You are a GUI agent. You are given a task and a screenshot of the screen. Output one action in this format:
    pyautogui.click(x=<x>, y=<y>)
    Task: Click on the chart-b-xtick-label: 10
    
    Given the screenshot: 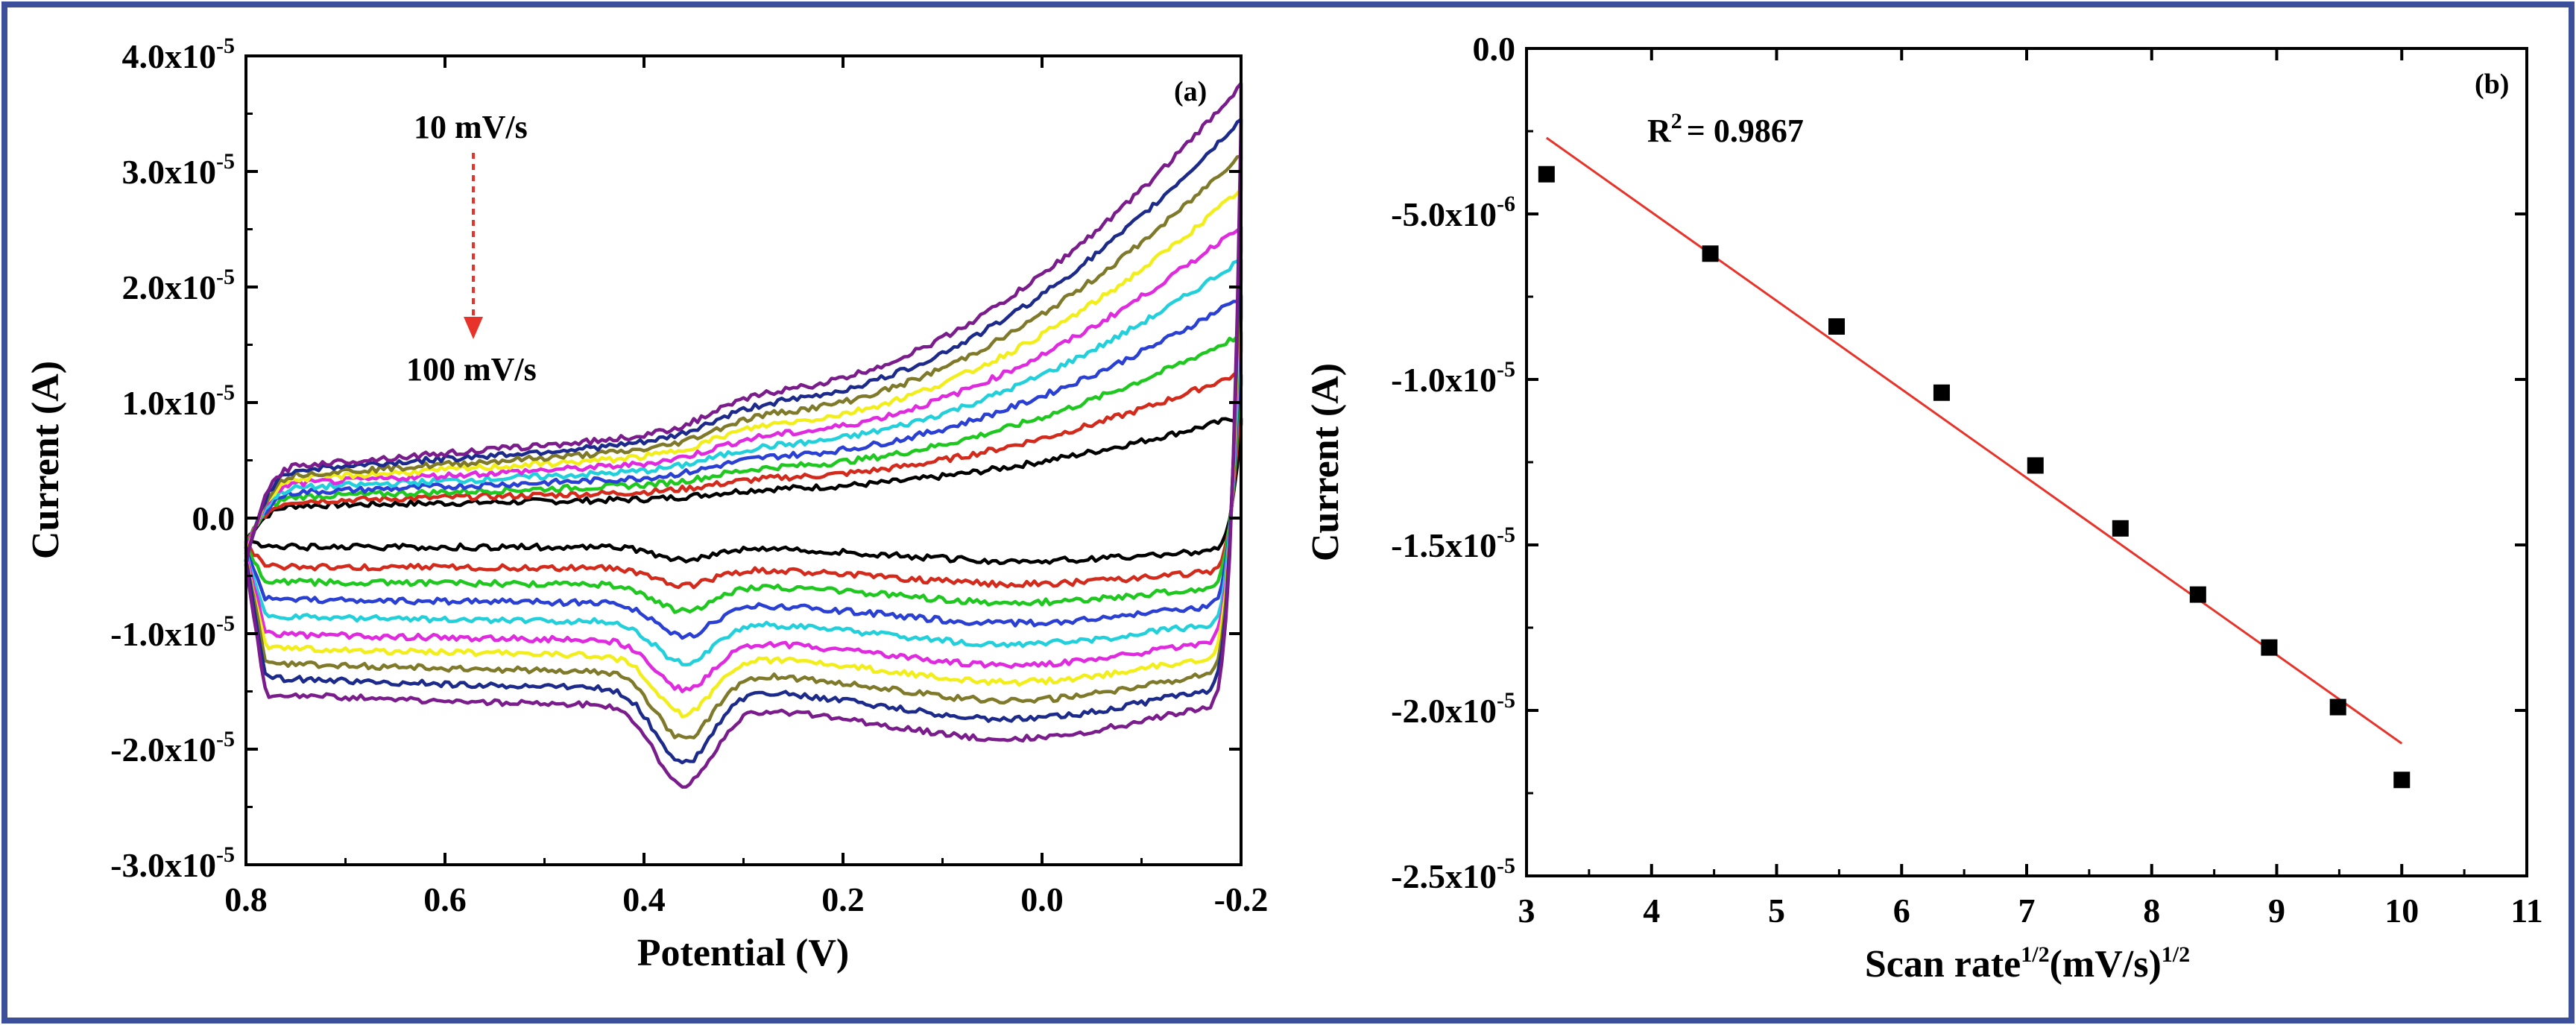 What is the action you would take?
    pyautogui.click(x=2401, y=911)
    